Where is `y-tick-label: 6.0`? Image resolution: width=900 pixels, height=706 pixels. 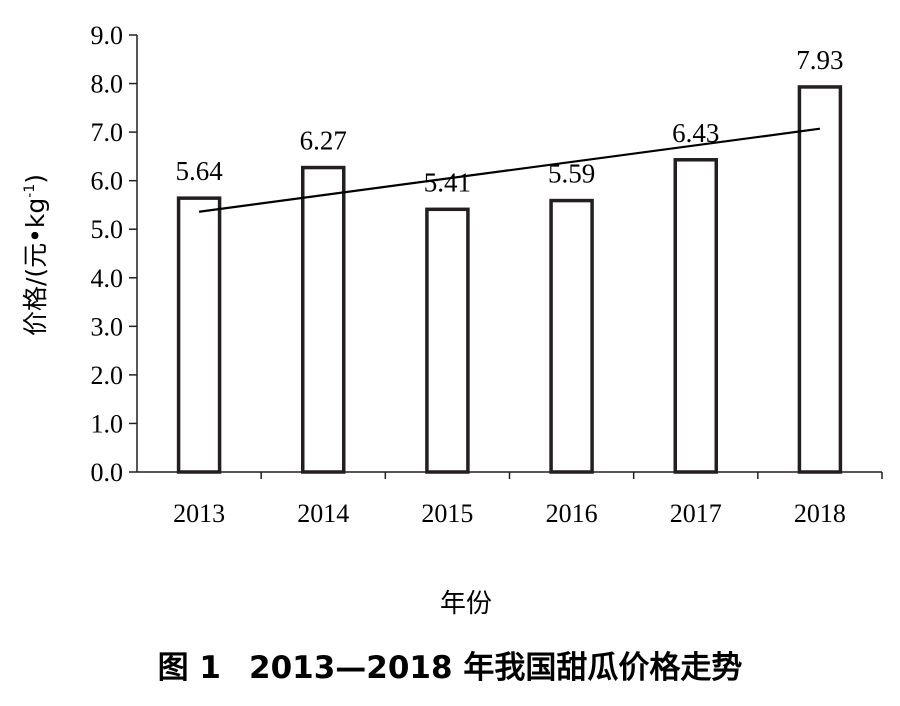 y-tick-label: 6.0 is located at coordinates (107, 181).